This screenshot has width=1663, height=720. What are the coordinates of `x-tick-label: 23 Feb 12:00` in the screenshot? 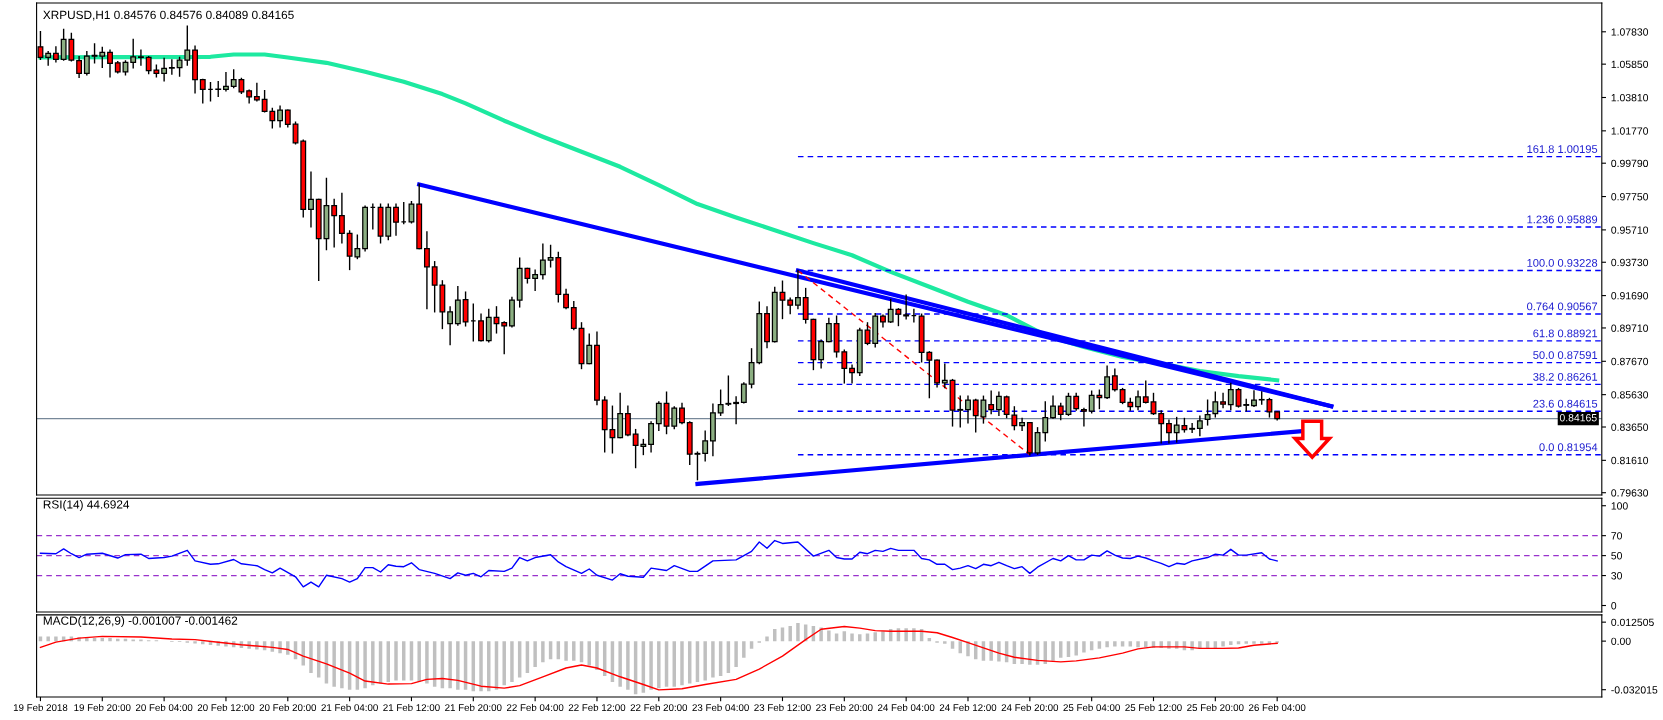 It's located at (782, 707).